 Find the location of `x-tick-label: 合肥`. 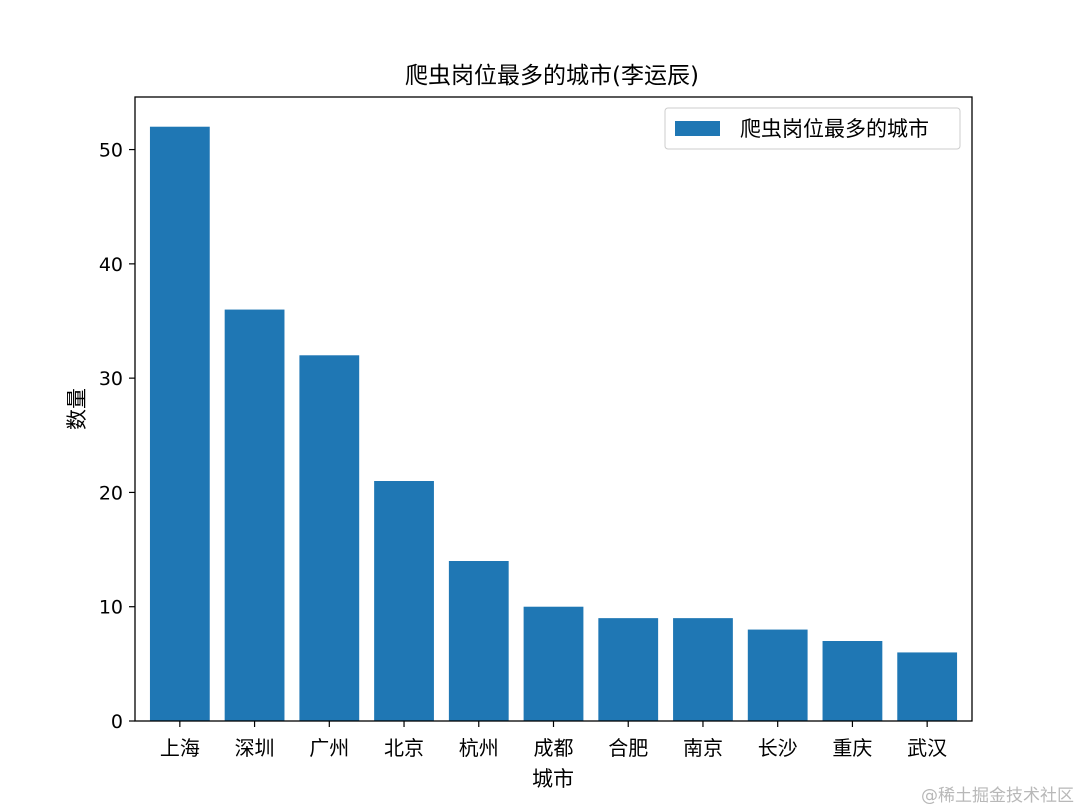

x-tick-label: 合肥 is located at coordinates (628, 748).